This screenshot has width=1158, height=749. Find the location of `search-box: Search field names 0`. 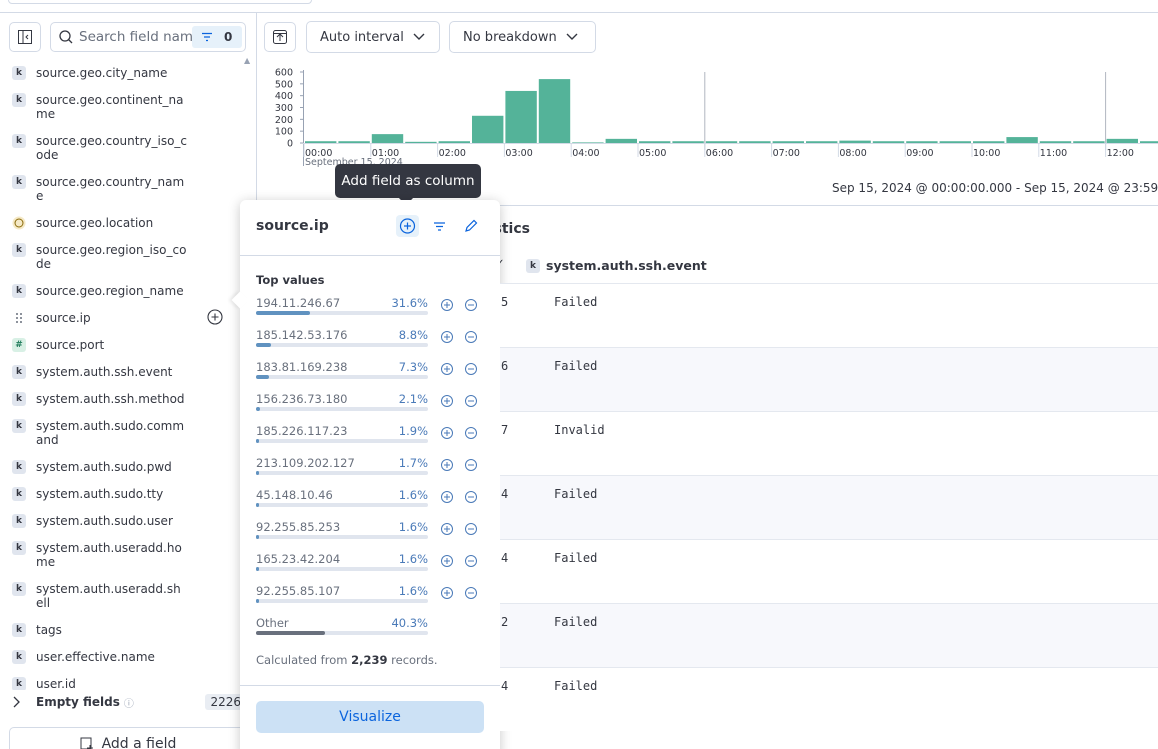

search-box: Search field names 0 is located at coordinates (148, 37).